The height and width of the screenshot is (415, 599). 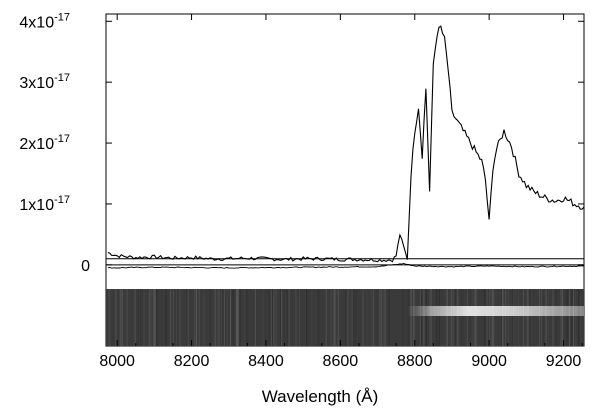 I want to click on series-line-error, so click(x=345, y=266).